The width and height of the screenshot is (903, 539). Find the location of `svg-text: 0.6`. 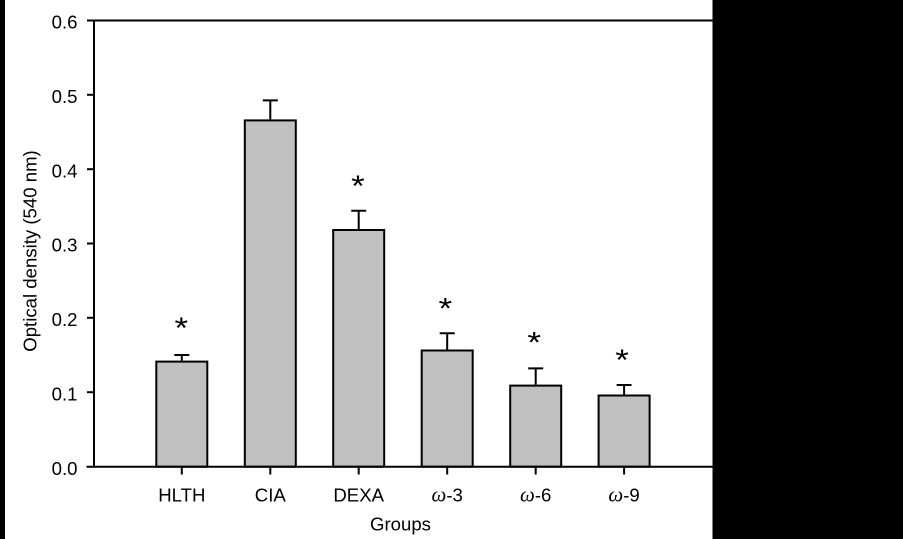

svg-text: 0.6 is located at coordinates (65, 22).